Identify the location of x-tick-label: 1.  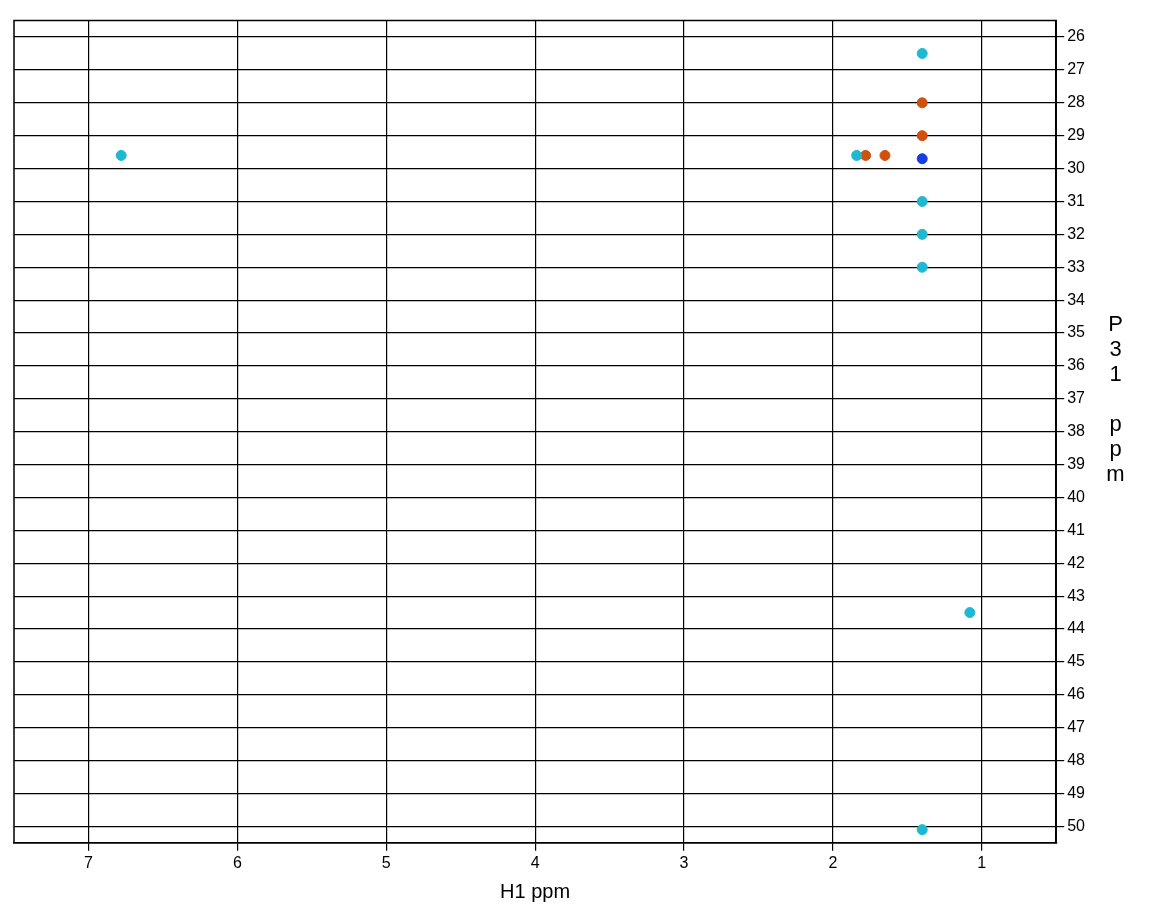
(982, 862).